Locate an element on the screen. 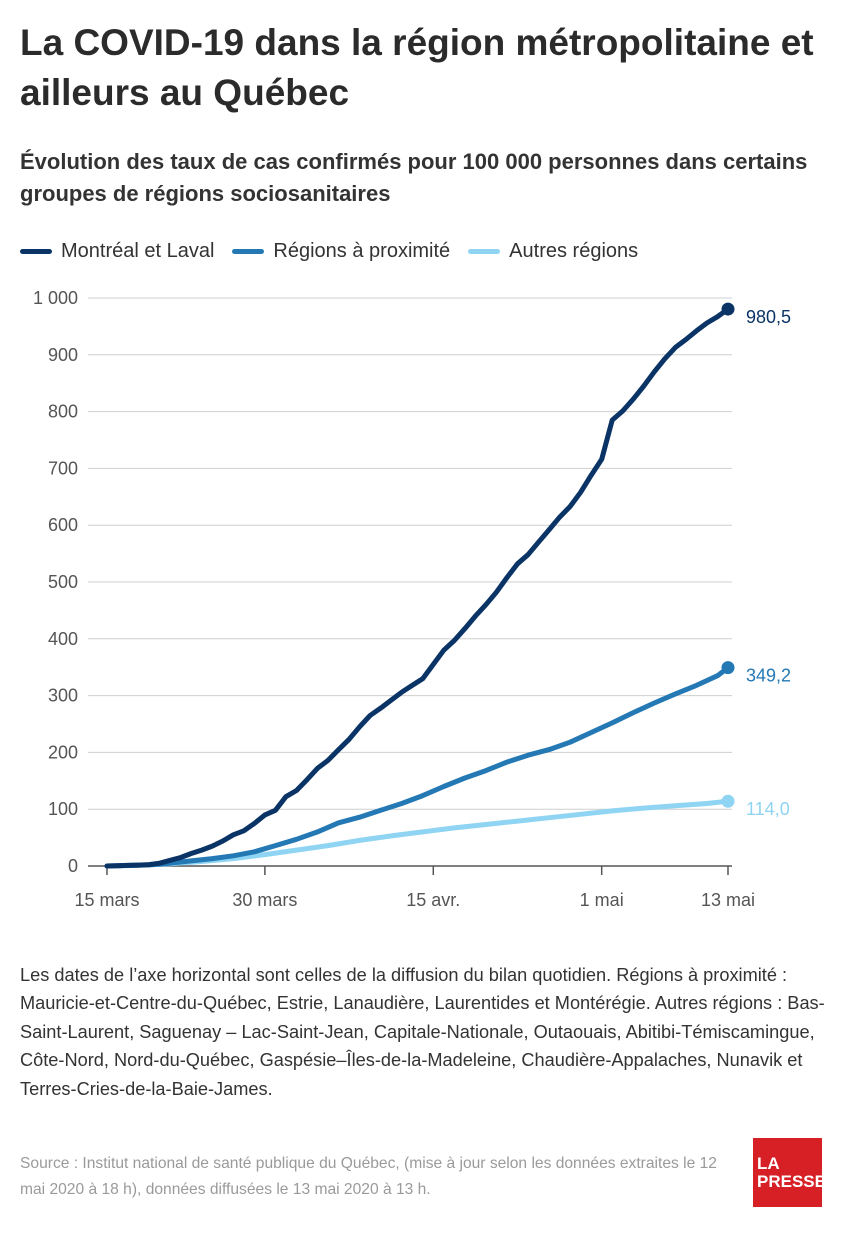  legend-swatch-regions-proximite is located at coordinates (248, 251).